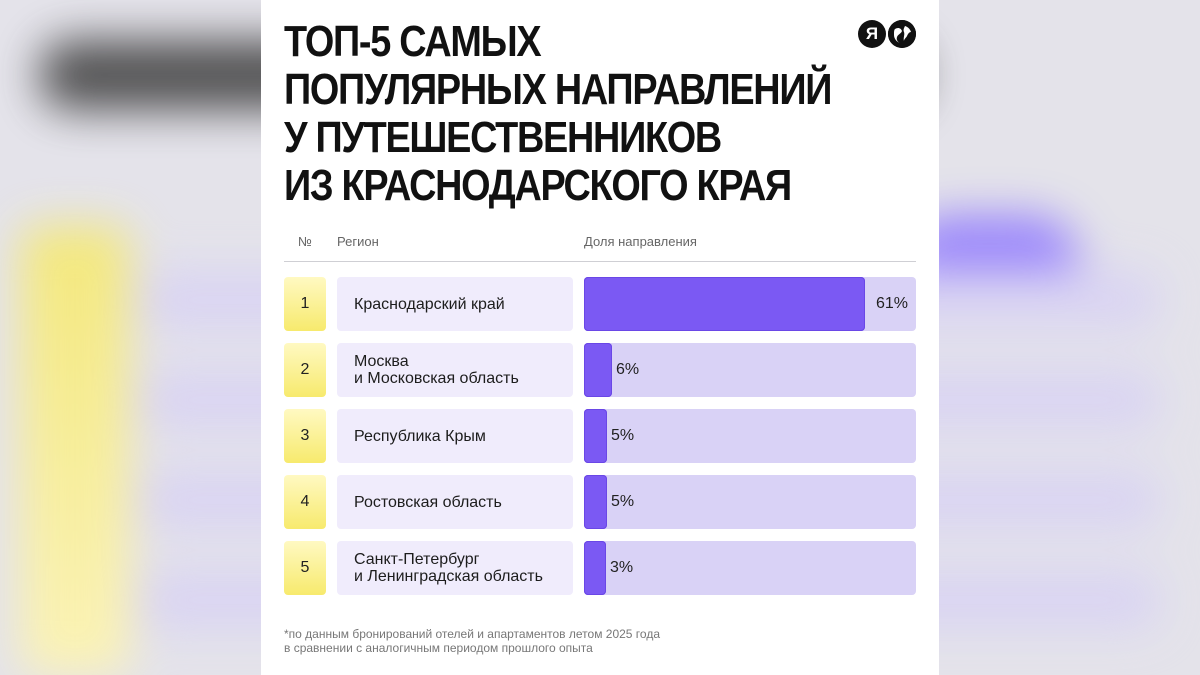 The width and height of the screenshot is (1200, 675). I want to click on chart-row: 2 Москва и Московская область 6%, so click(600, 370).